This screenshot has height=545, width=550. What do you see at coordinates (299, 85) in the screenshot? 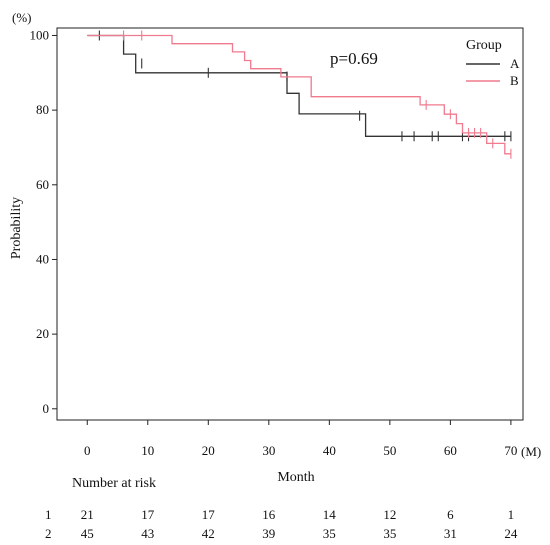
I see `survival-curve-a` at bounding box center [299, 85].